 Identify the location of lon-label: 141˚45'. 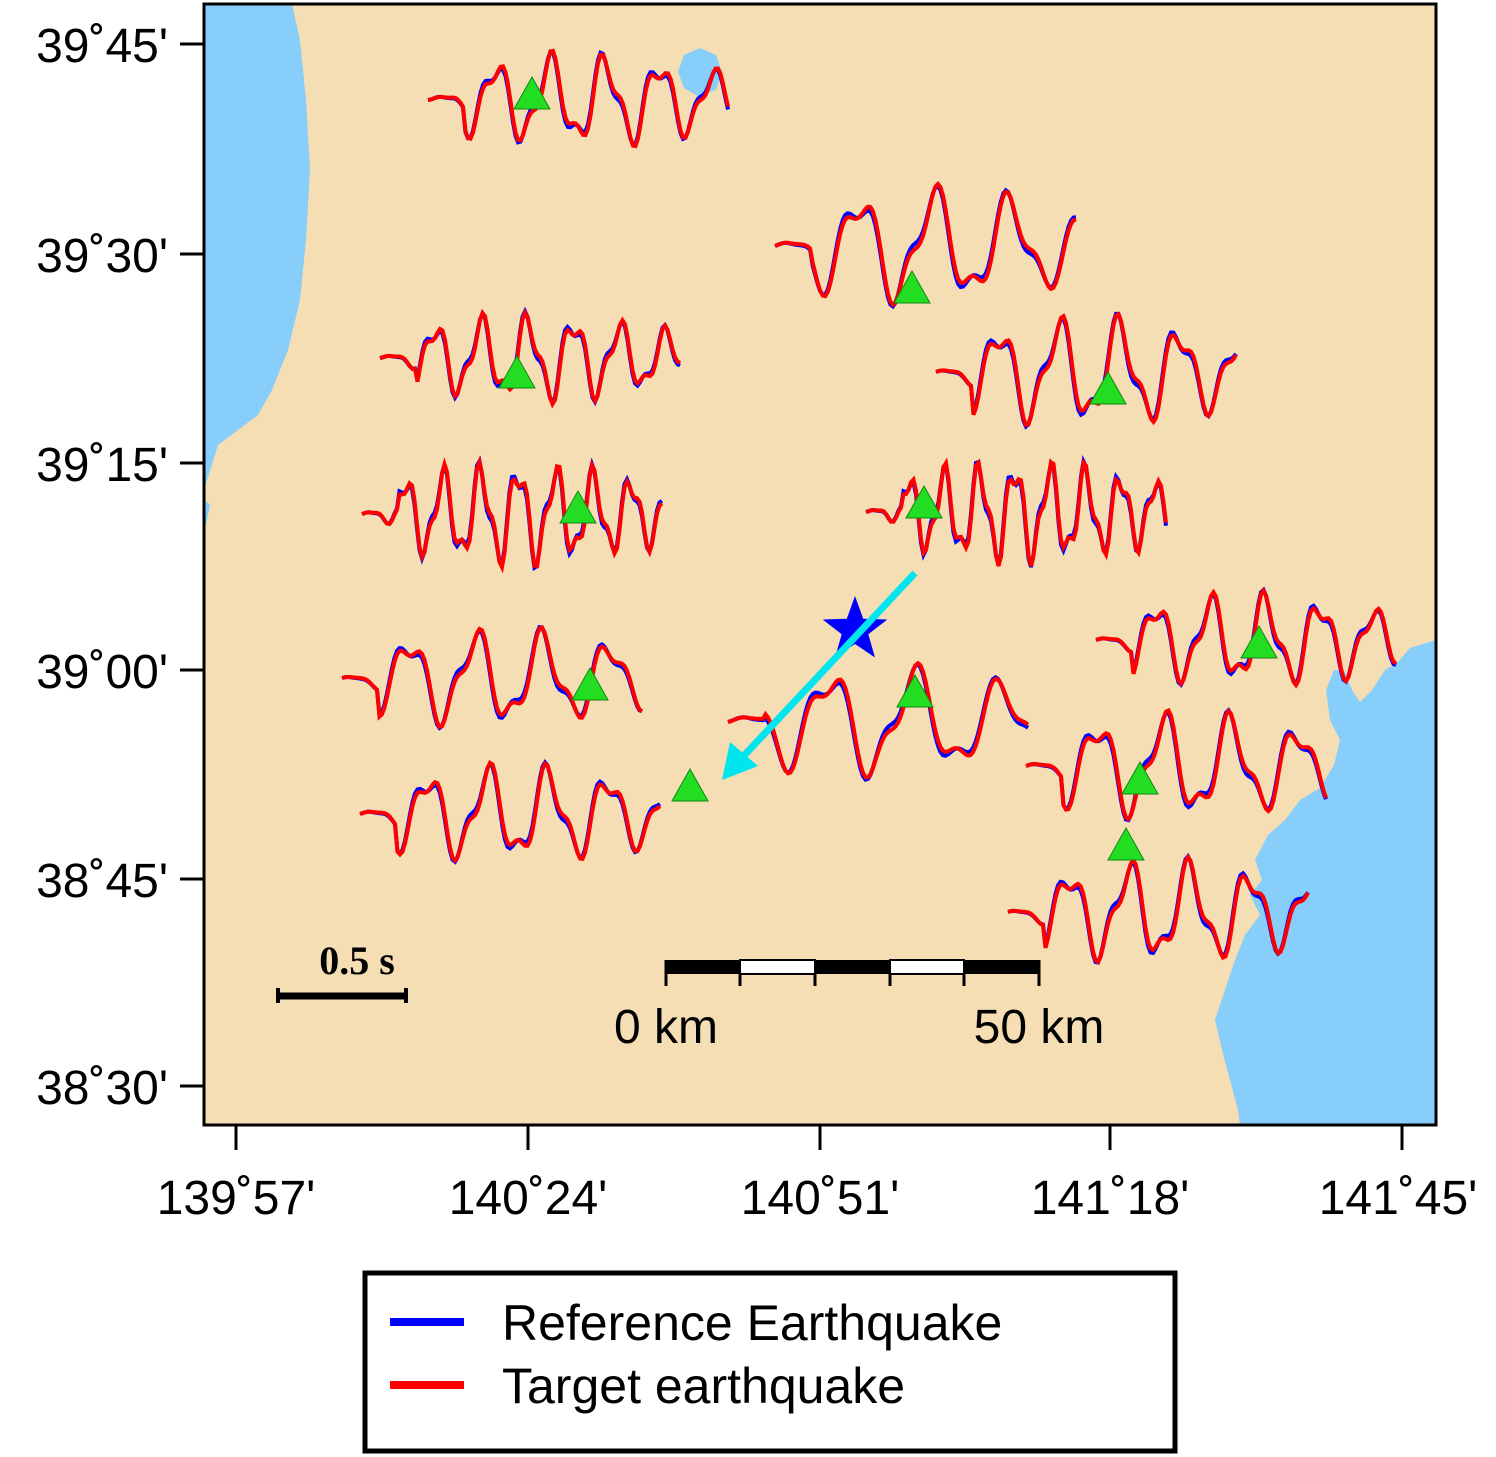
(1398, 1198).